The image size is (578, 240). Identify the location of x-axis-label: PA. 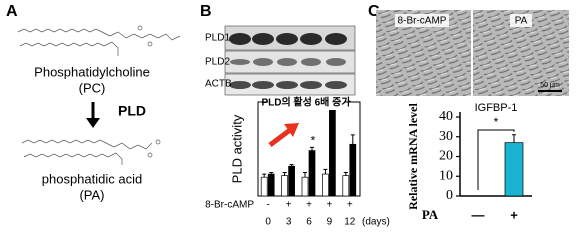
(430, 214).